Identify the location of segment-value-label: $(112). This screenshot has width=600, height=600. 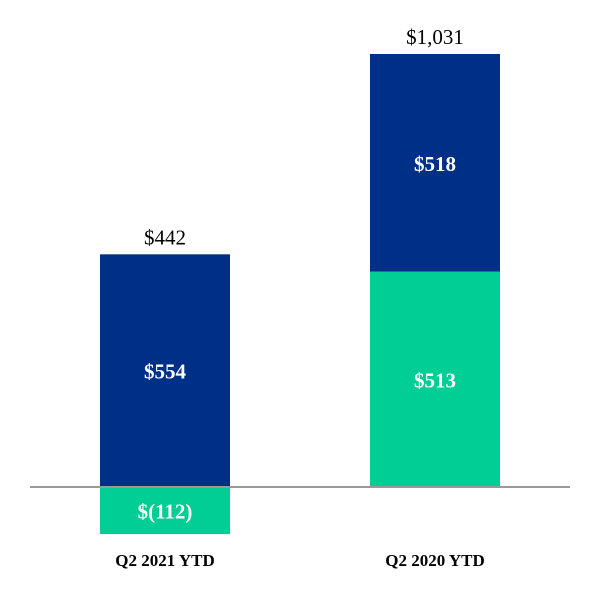
(165, 512).